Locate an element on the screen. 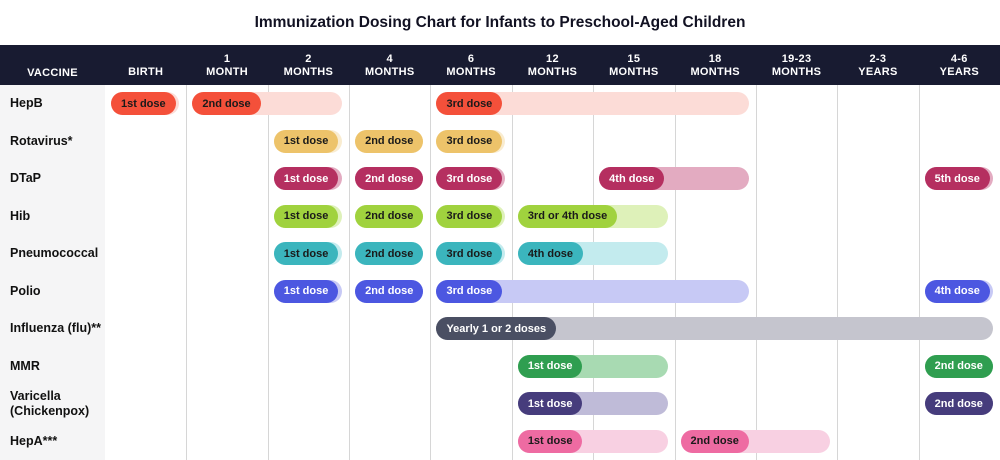 This screenshot has width=1000, height=460. vaccine-row-label: Rotavirus* is located at coordinates (41, 140).